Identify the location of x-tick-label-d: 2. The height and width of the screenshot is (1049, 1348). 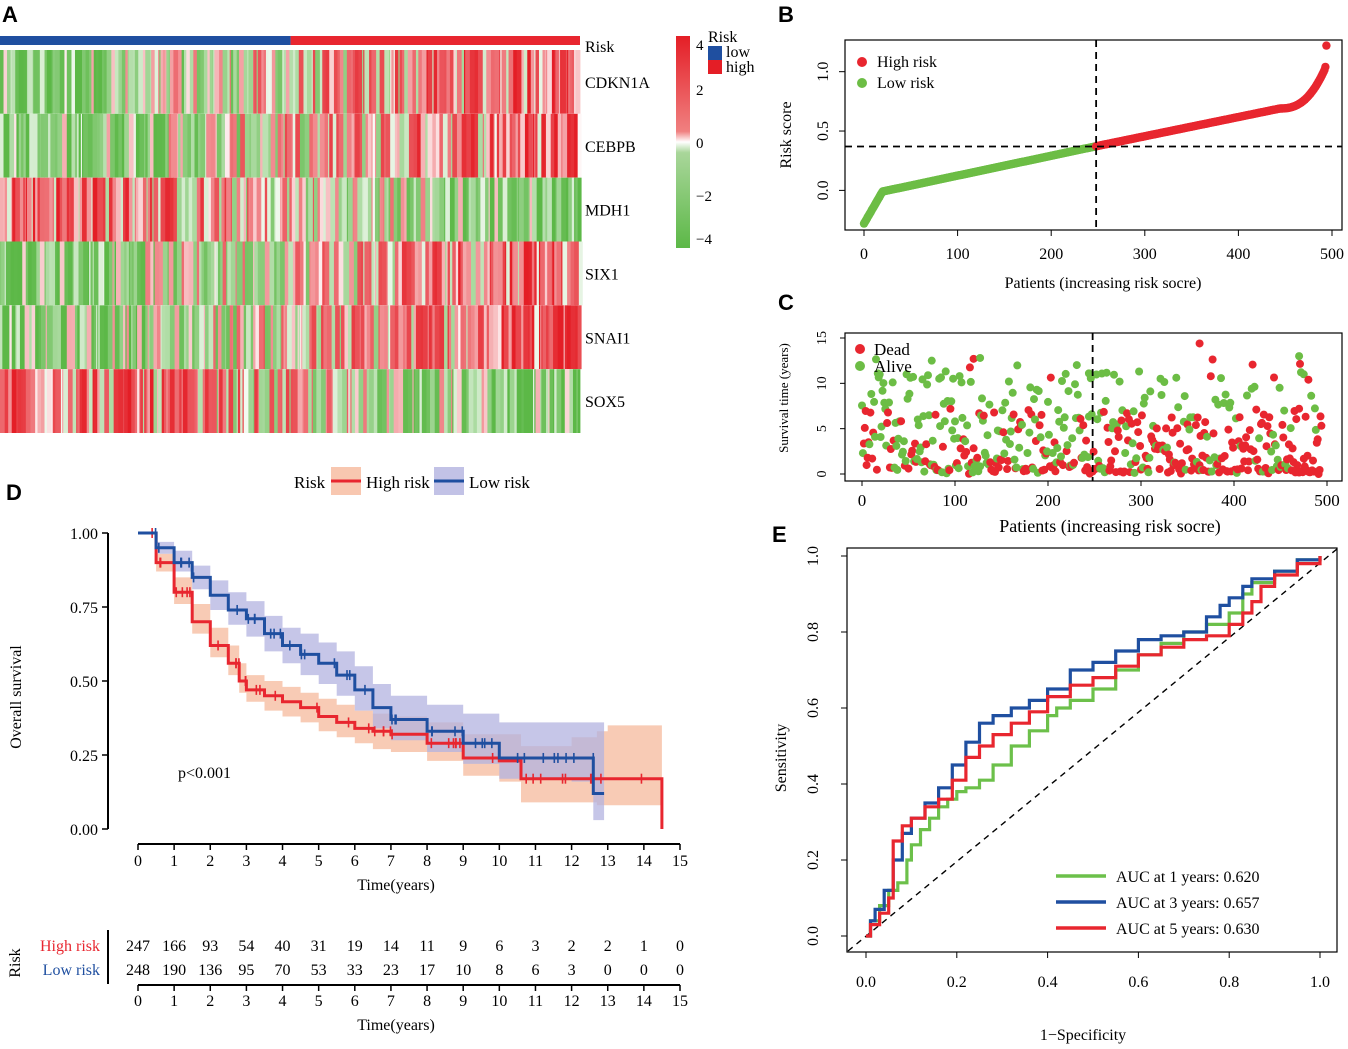
(210, 861).